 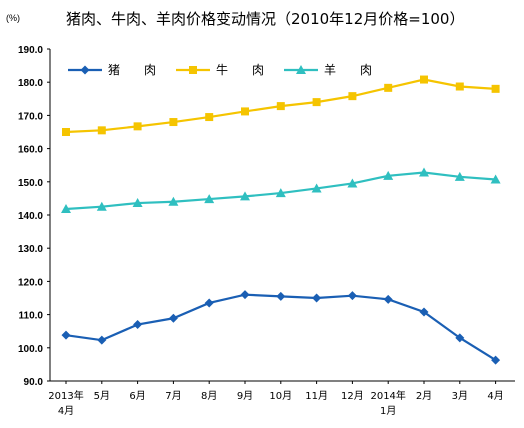 What do you see at coordinates (137, 396) in the screenshot?
I see `x-tick-label: 6月` at bounding box center [137, 396].